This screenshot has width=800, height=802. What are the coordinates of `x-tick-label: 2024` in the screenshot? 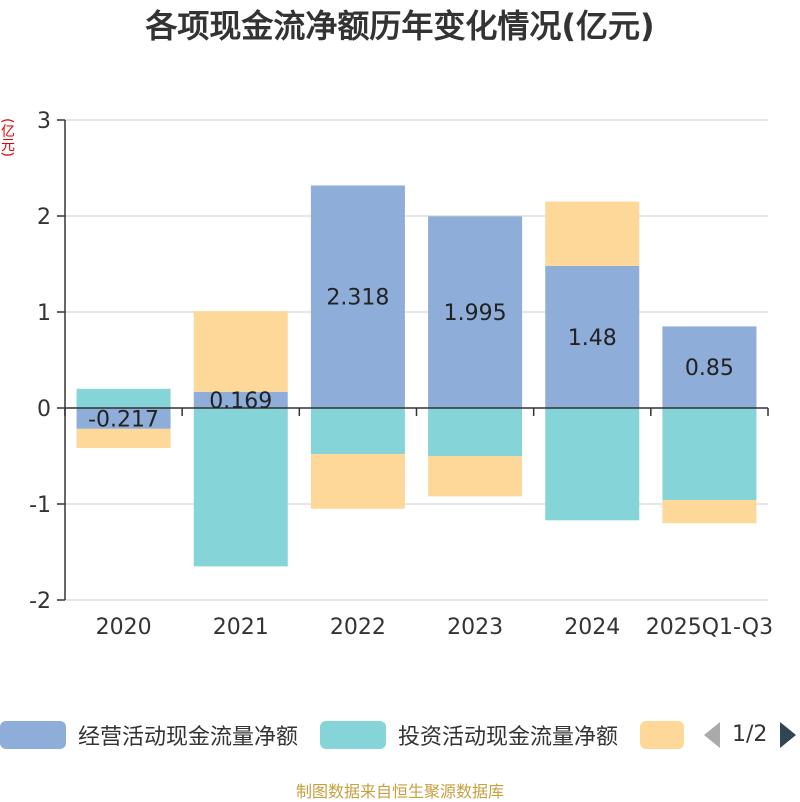 It's located at (592, 627).